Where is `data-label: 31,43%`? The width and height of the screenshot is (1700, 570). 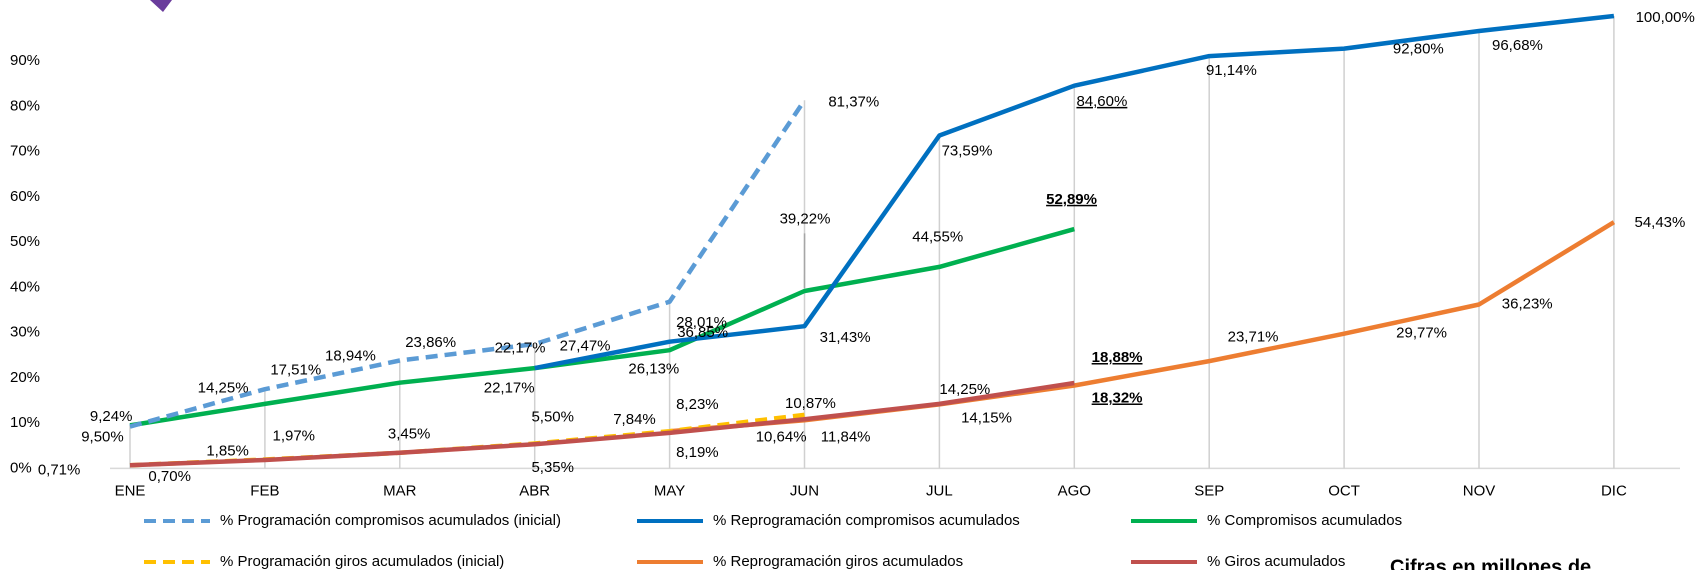 data-label: 31,43% is located at coordinates (845, 337).